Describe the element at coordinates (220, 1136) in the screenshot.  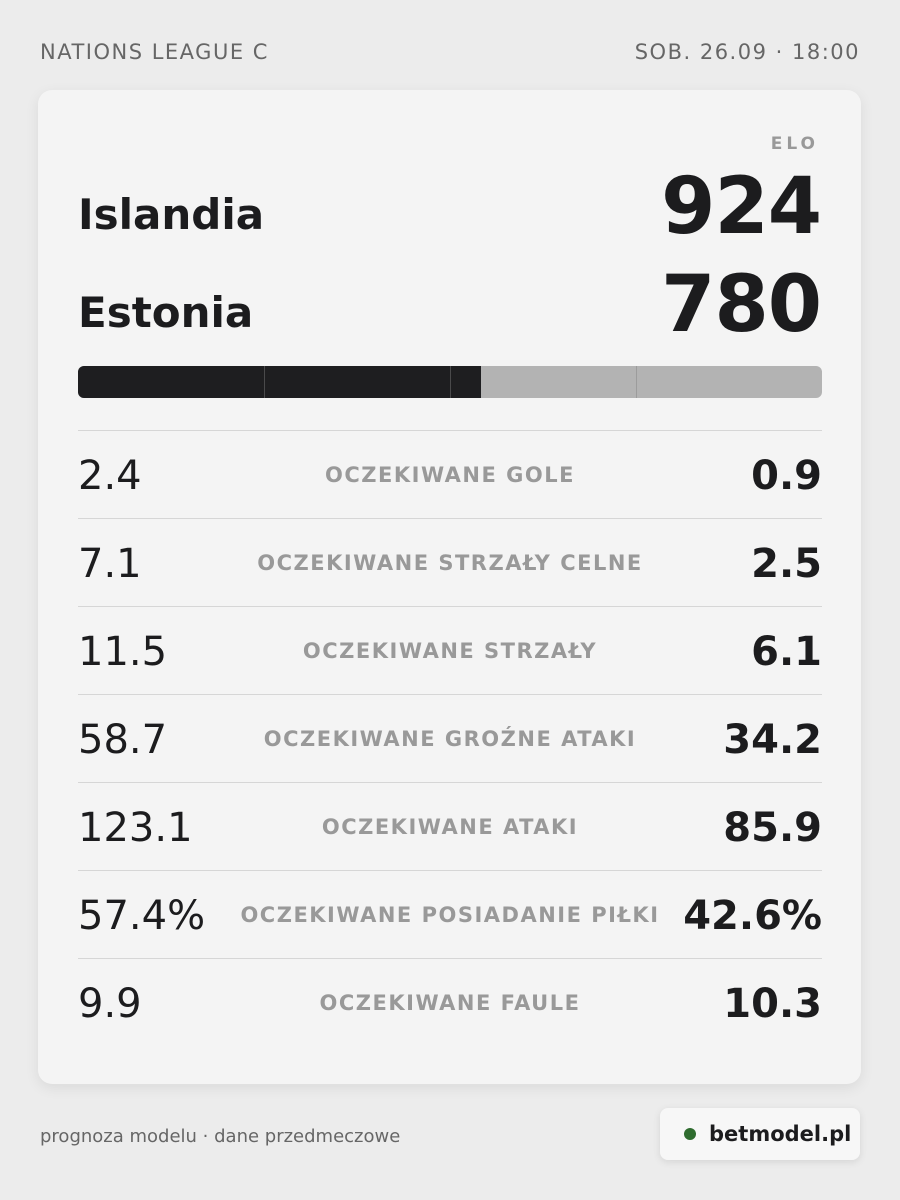
I see `footer-note: prognoza modelu · dane przedmeczowe` at that location.